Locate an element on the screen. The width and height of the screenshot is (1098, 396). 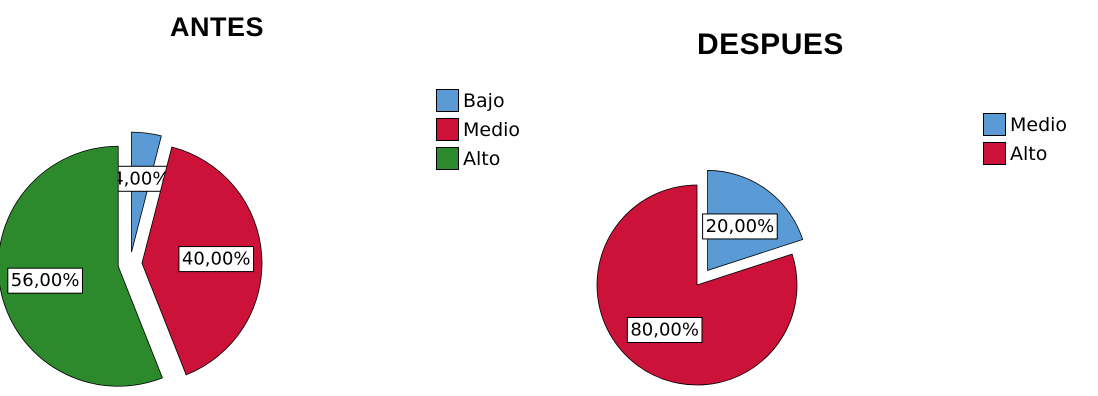
legend-despues: Medio Alto is located at coordinates (1025, 139).